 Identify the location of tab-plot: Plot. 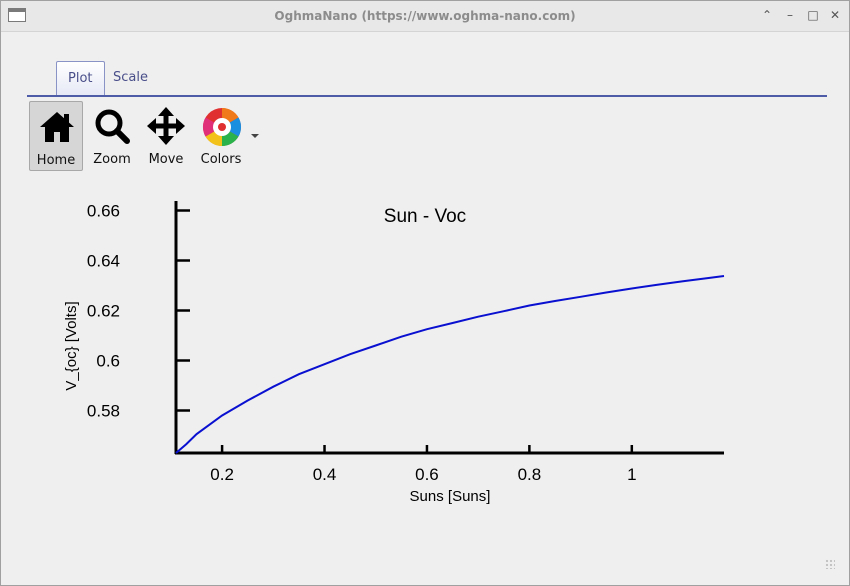
(80, 78).